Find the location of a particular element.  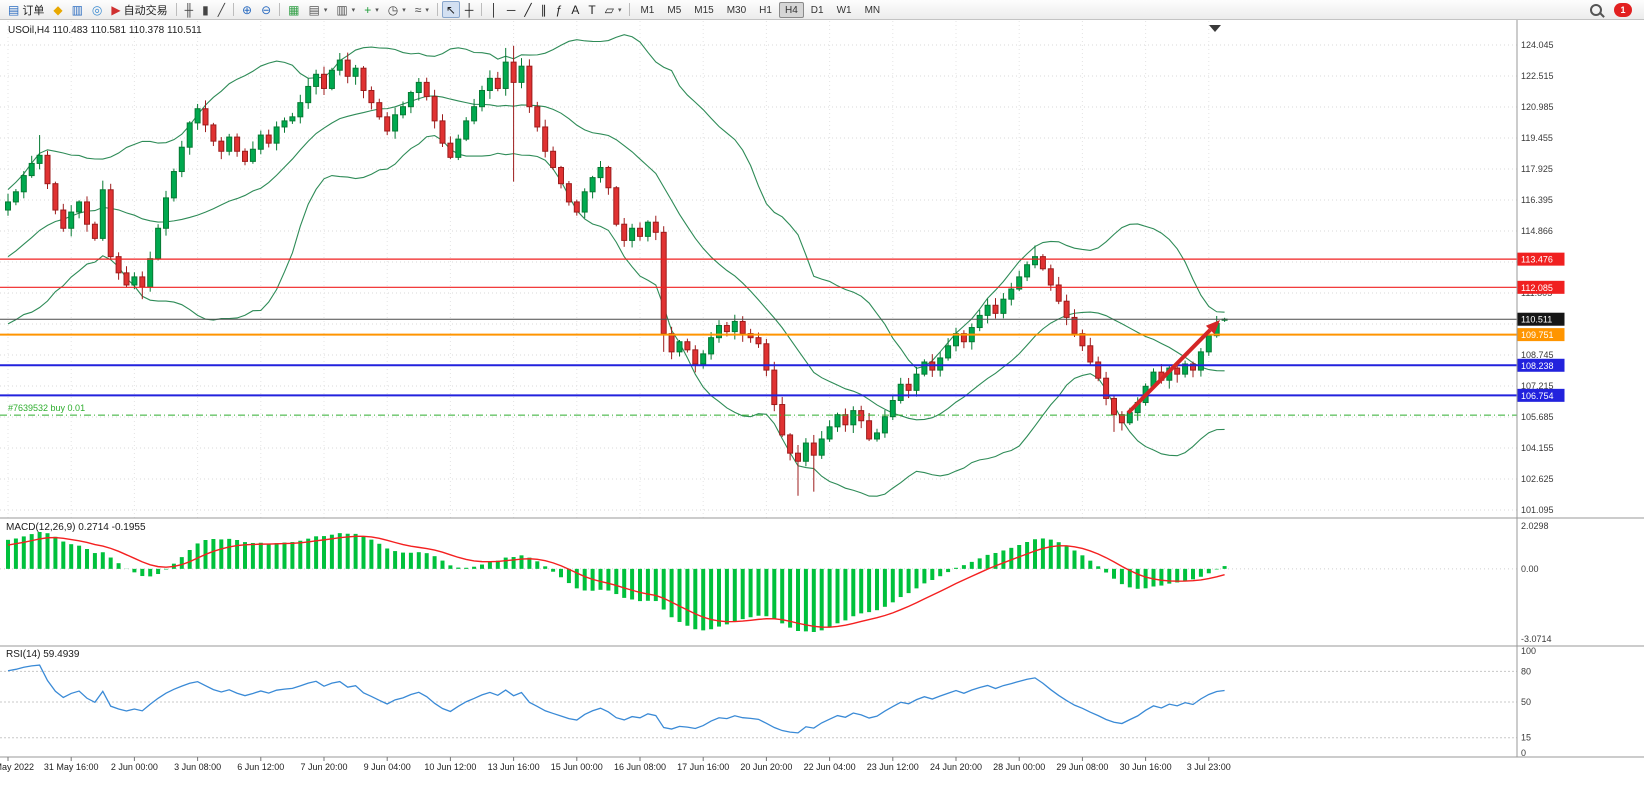

new-chart-button: + ▾ is located at coordinates (371, 9).